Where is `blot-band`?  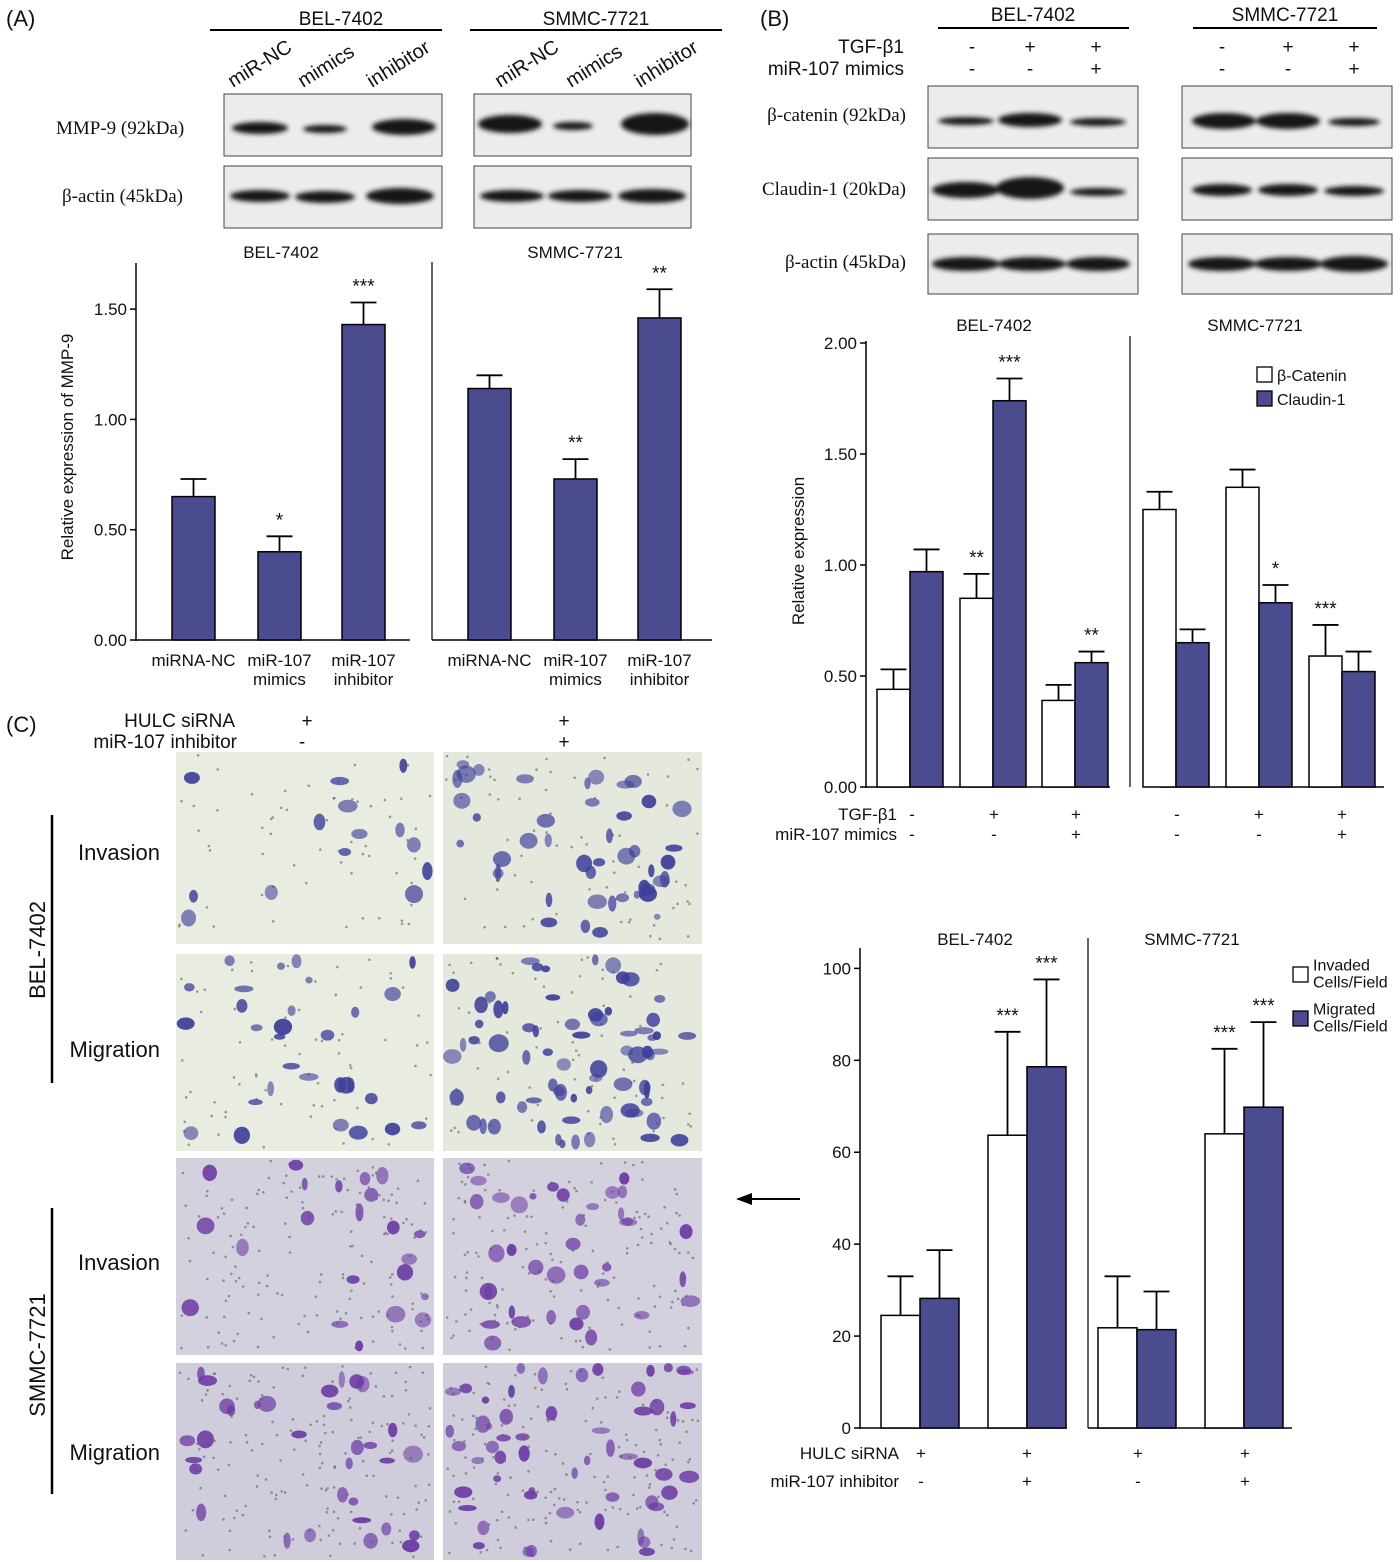
blot-band is located at coordinates (573, 126).